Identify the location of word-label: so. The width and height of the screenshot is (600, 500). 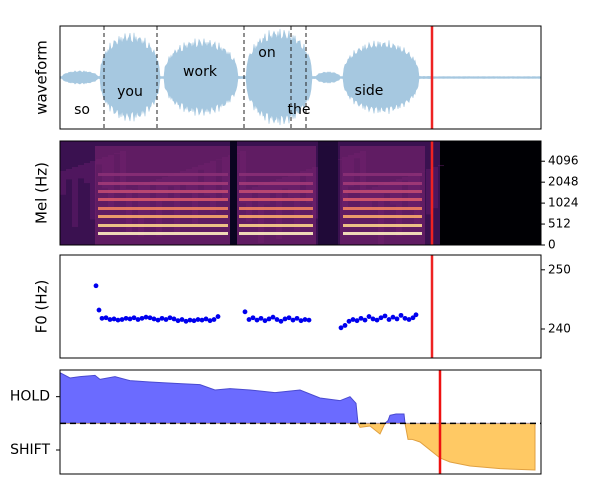
(82, 110).